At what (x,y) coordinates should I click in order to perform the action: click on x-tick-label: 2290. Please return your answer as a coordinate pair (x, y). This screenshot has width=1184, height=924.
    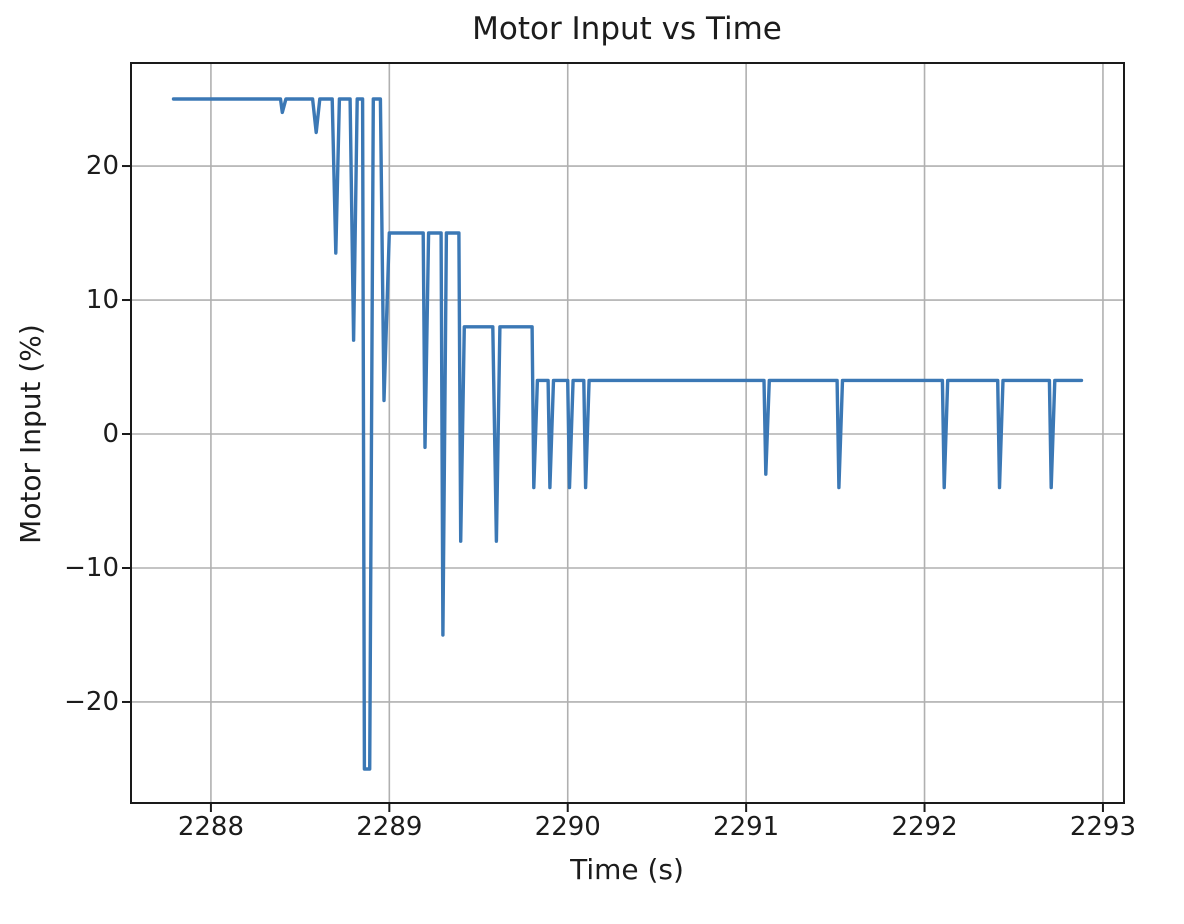
    Looking at the image, I should click on (567, 827).